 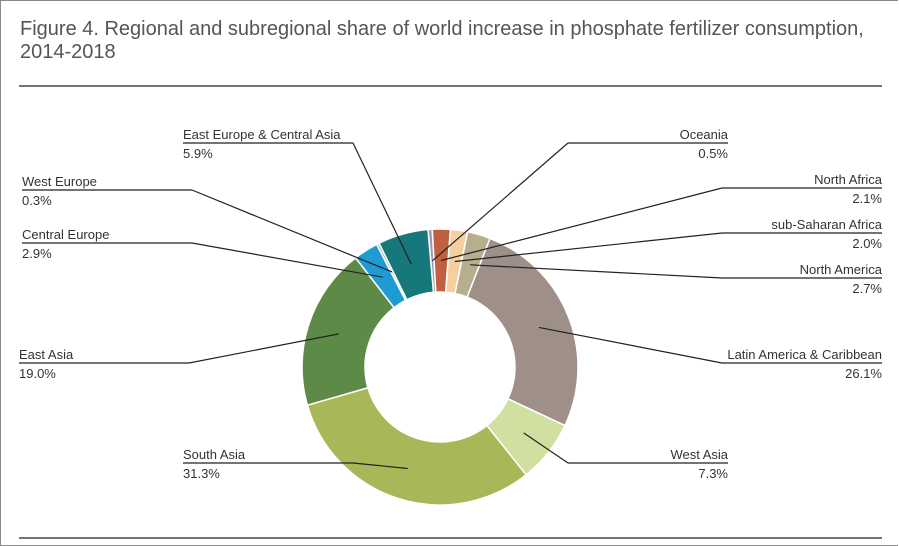 I want to click on value-label-2: 2.0%, so click(x=867, y=243).